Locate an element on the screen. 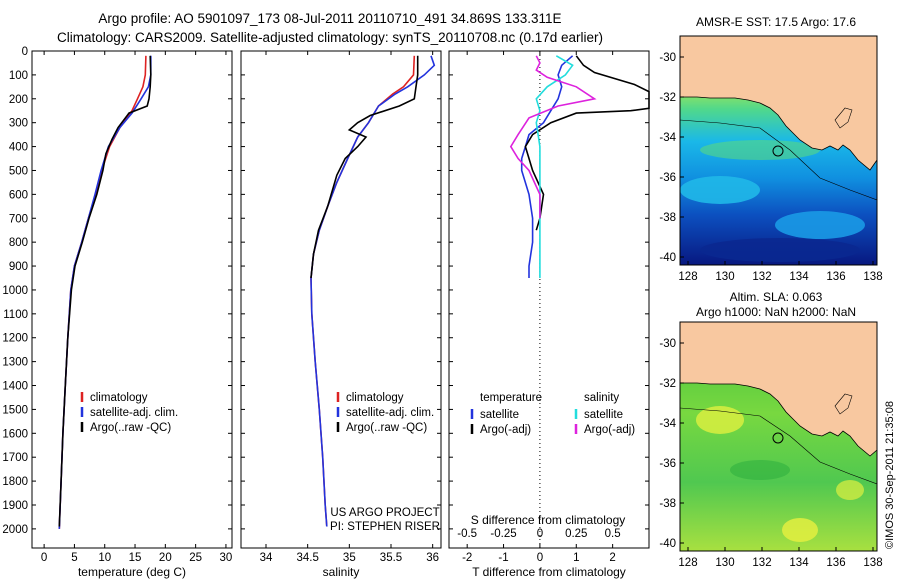 The width and height of the screenshot is (900, 580). y-tick-label: 500 is located at coordinates (18, 171).